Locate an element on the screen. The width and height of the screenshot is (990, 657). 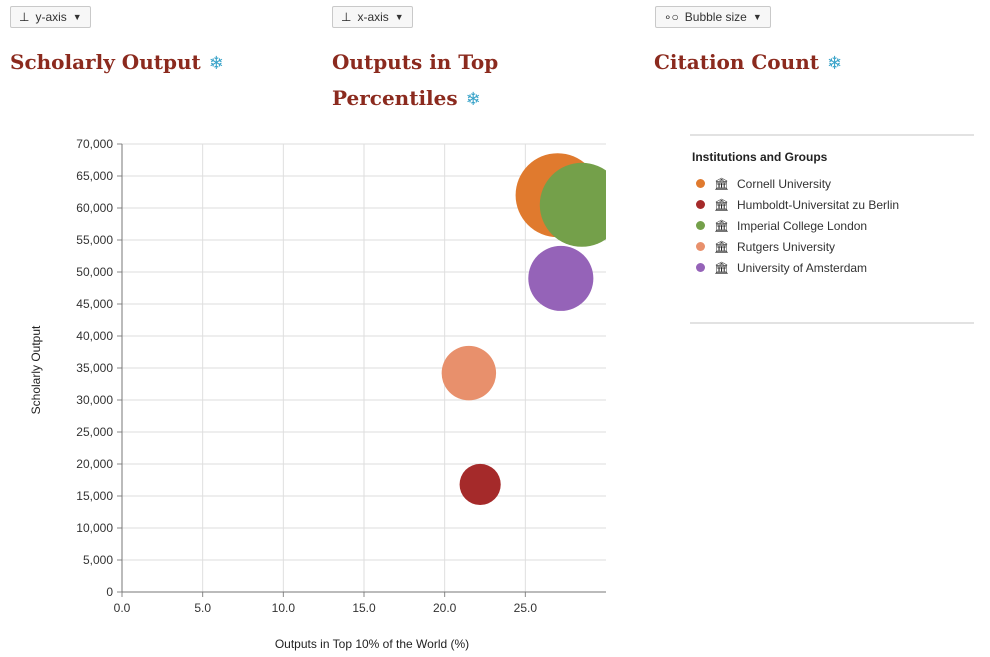
x-tick-label: 0.0 is located at coordinates (122, 608).